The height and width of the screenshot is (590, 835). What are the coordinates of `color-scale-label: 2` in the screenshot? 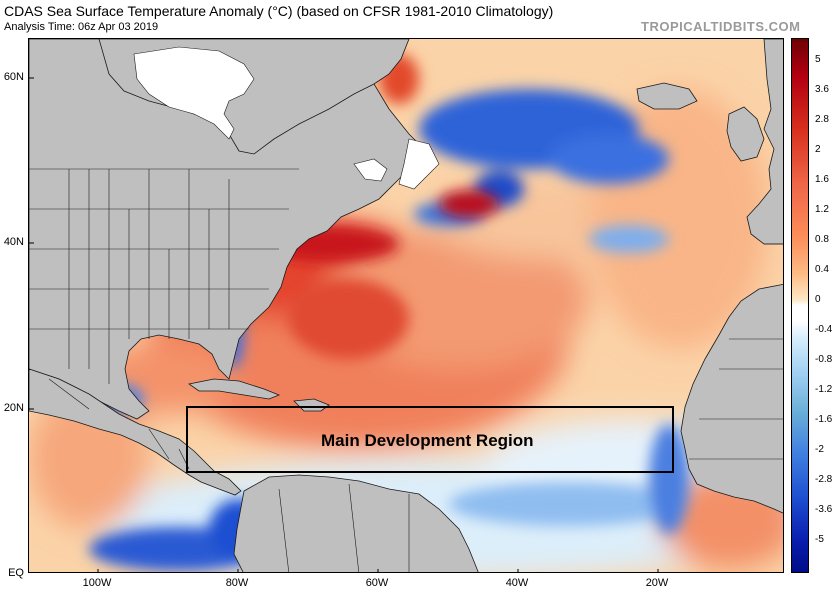 It's located at (818, 149).